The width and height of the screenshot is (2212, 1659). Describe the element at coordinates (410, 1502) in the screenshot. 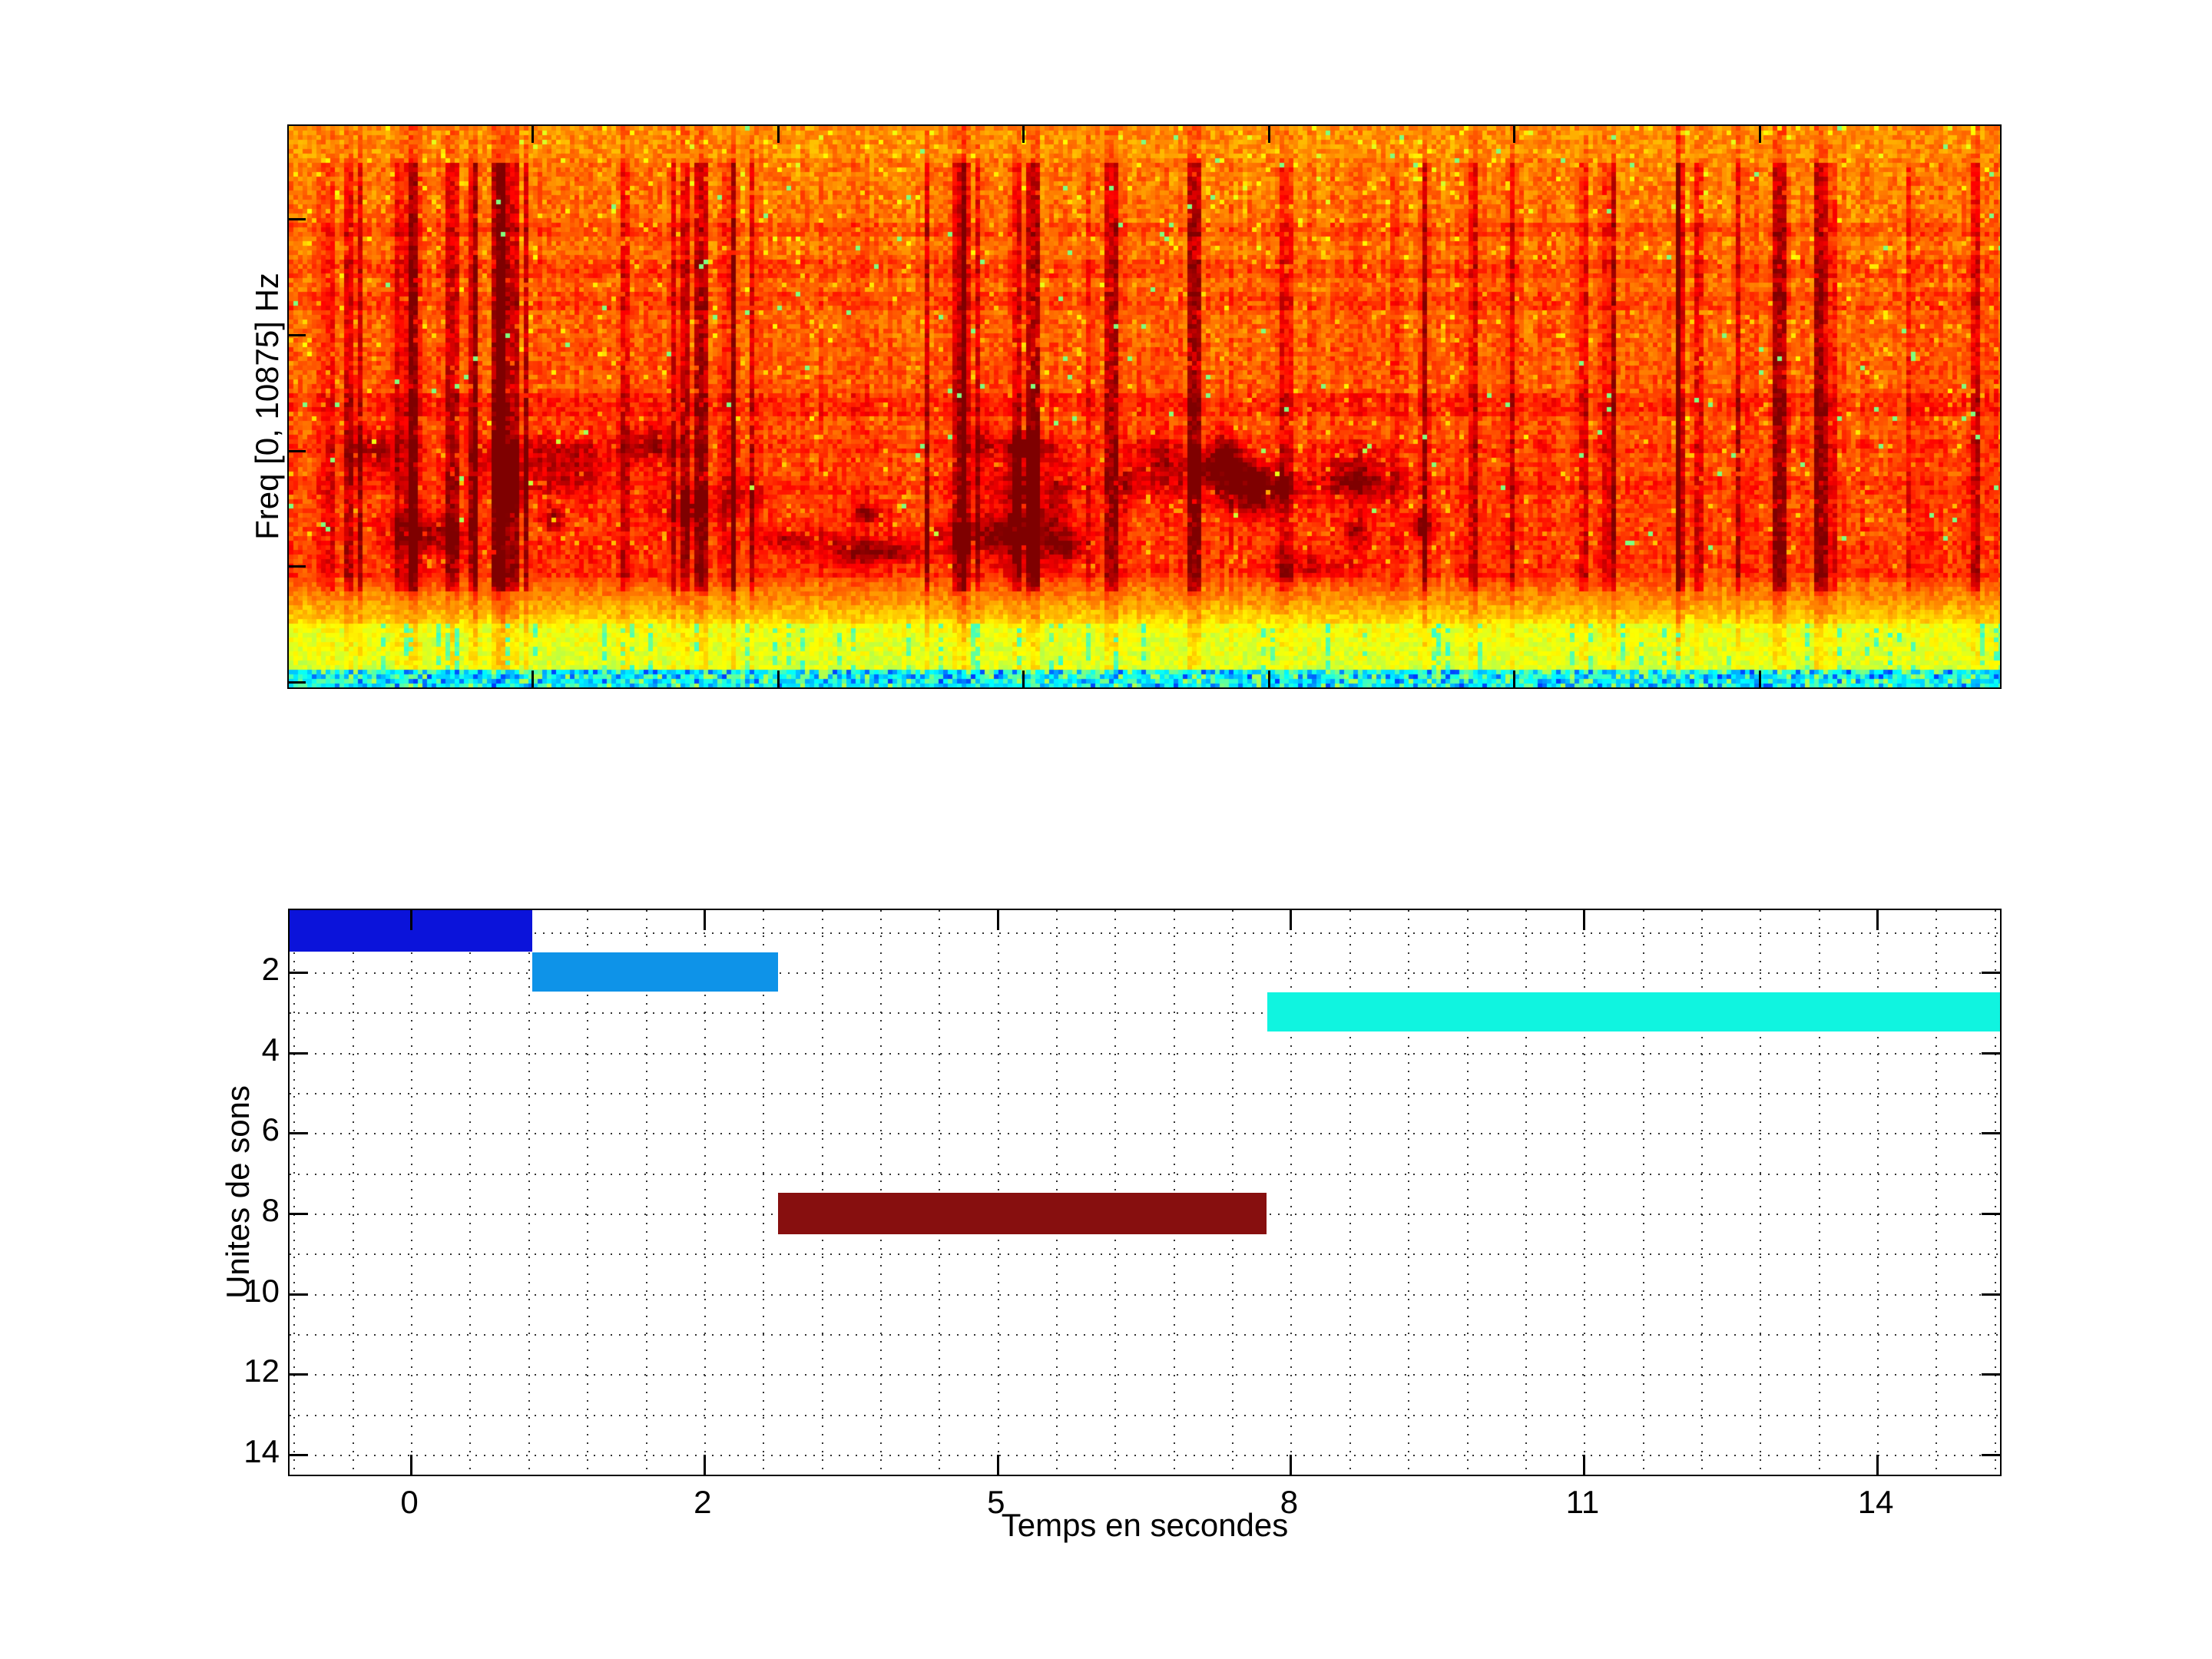

I see `x-tick-label: 0` at that location.